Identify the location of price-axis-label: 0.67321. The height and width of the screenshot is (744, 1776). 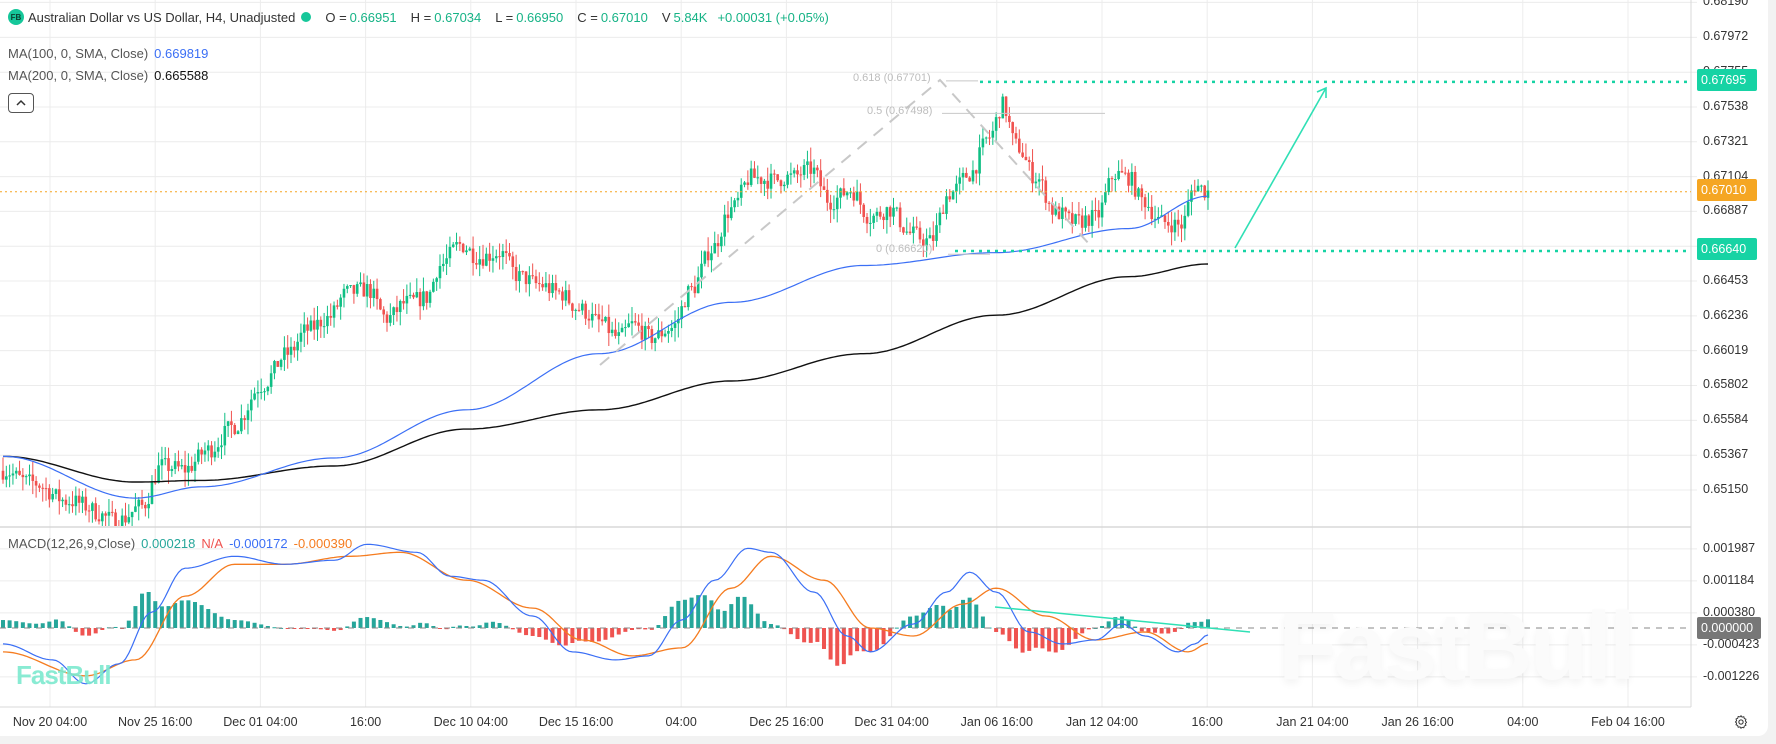
(1726, 140).